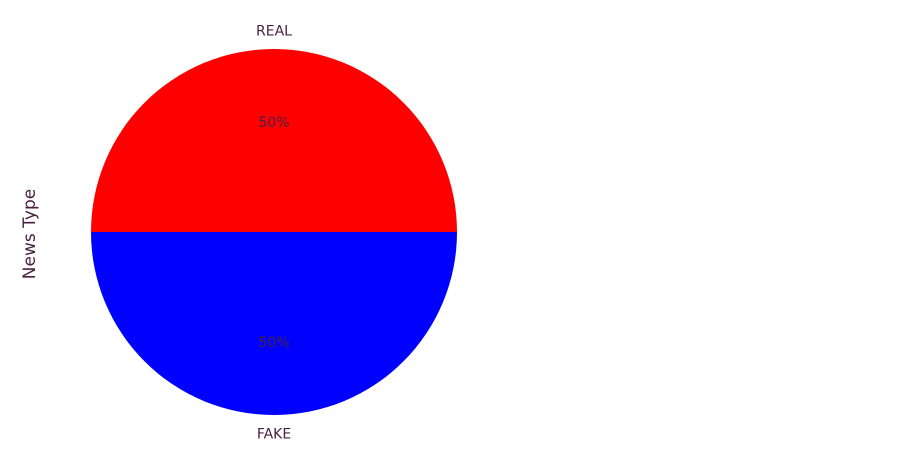 This screenshot has width=903, height=461. Describe the element at coordinates (274, 32) in the screenshot. I see `slice-label-real: REAL` at that location.